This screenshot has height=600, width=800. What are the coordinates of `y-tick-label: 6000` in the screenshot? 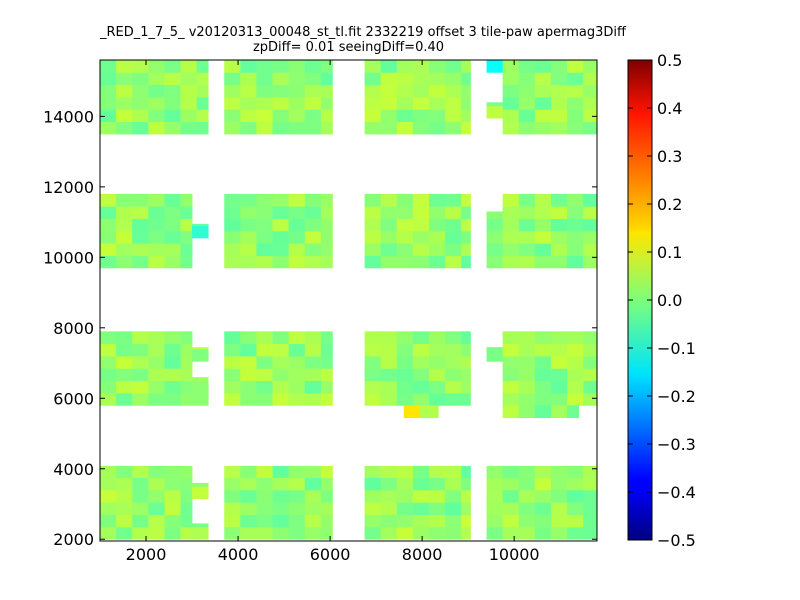 It's located at (73, 398).